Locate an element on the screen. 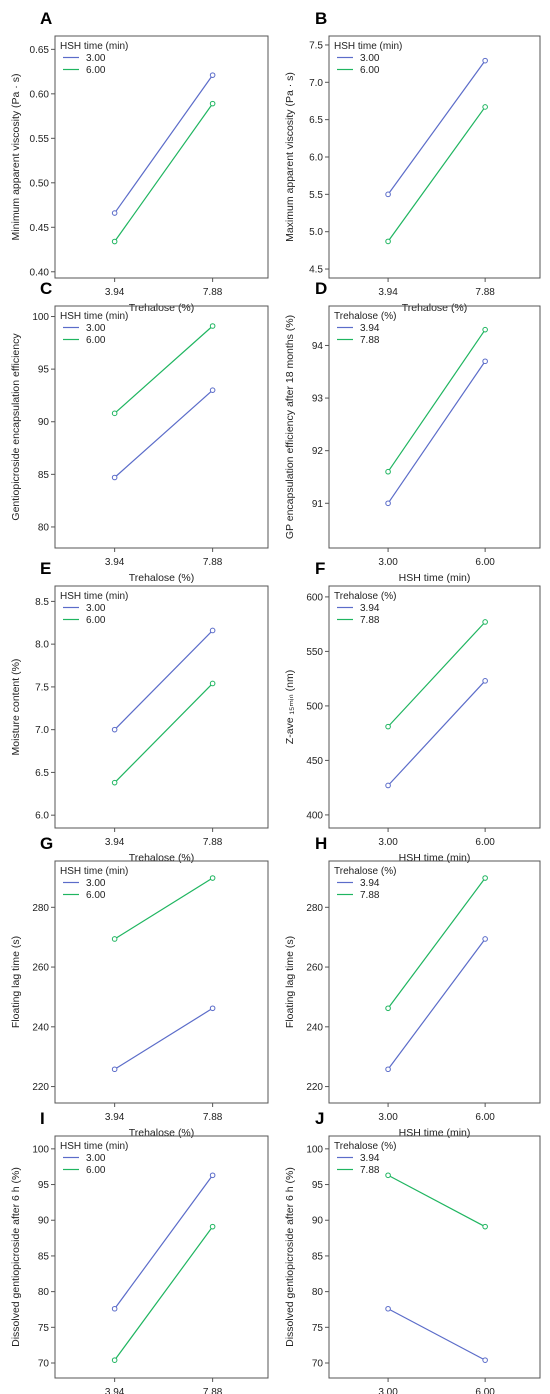 The height and width of the screenshot is (1394, 550). y-tick-label: 5.5 is located at coordinates (316, 195).